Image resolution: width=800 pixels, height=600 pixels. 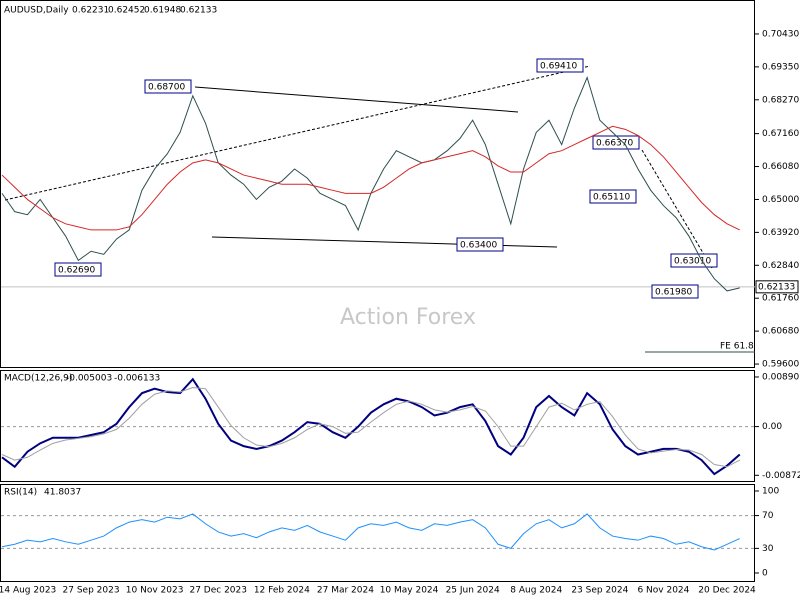 What do you see at coordinates (780, 266) in the screenshot?
I see `y-tick-label: 0.62840` at bounding box center [780, 266].